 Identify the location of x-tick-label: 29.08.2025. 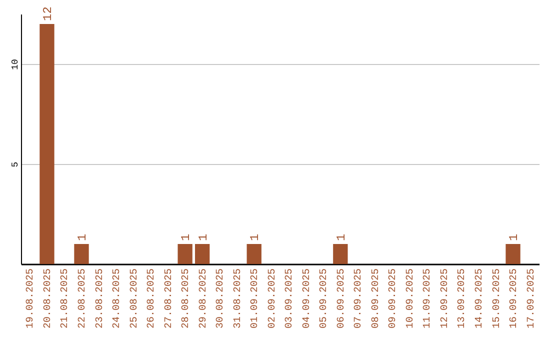
(204, 298).